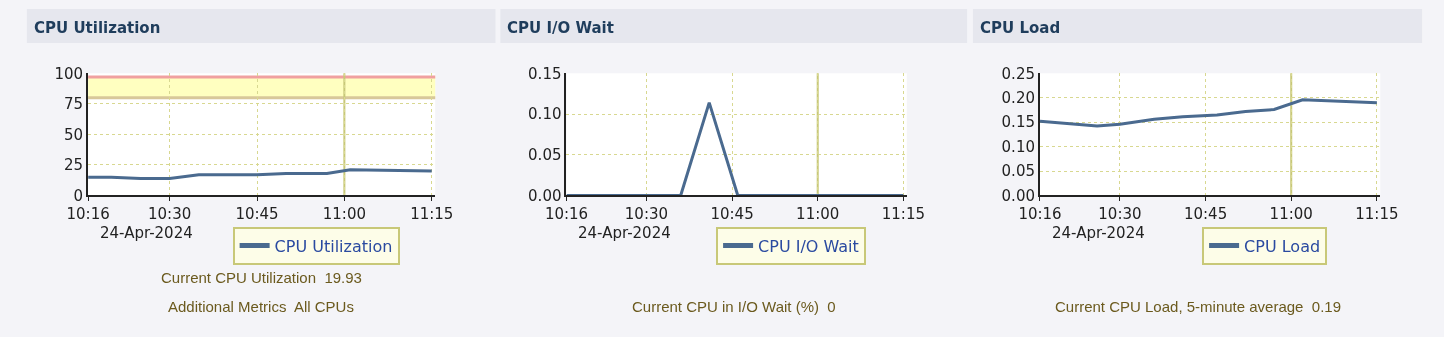 The image size is (1444, 337). What do you see at coordinates (69, 73) in the screenshot?
I see `y-tick-label: 100` at bounding box center [69, 73].